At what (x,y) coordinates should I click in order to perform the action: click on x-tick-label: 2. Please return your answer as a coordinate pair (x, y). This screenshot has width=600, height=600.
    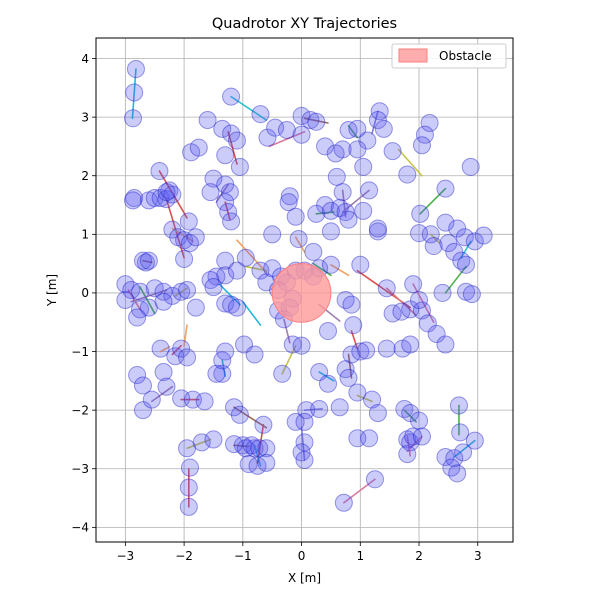
    Looking at the image, I should click on (419, 556).